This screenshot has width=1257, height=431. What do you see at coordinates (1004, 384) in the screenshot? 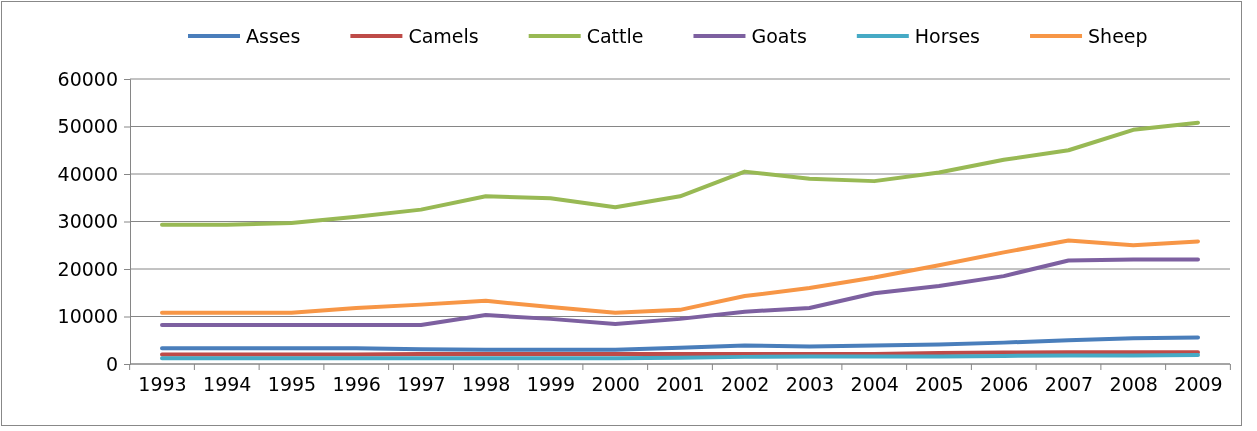
I see `x-tick-label: 2006` at bounding box center [1004, 384].